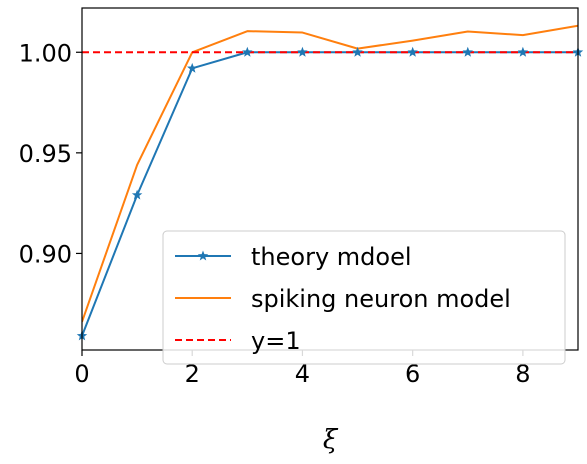 The image size is (587, 464). Describe the element at coordinates (331, 440) in the screenshot. I see `x-axis-label: ξ` at that location.